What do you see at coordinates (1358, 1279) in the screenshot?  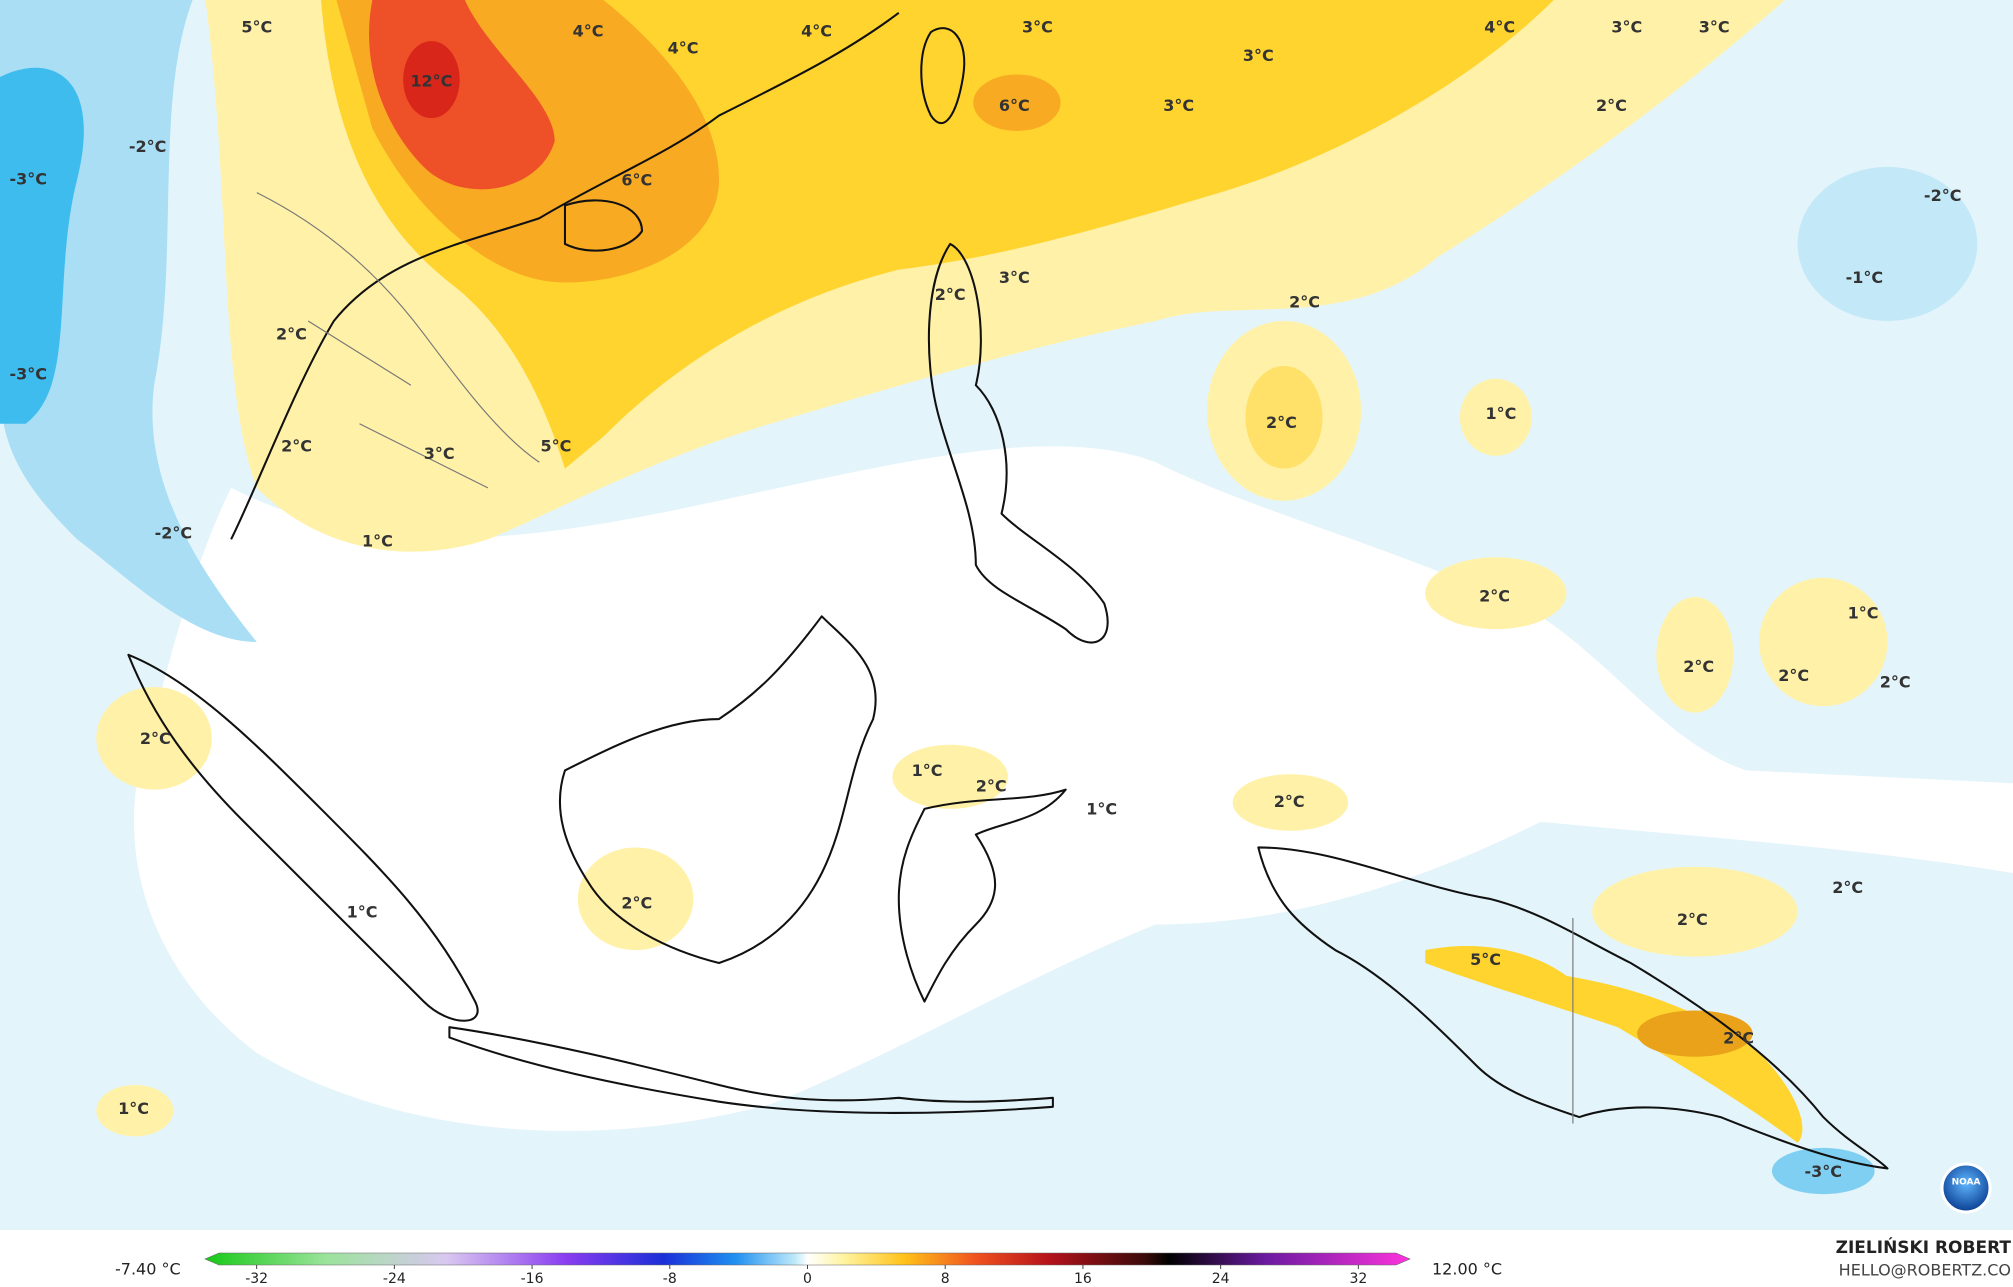 I see `colorbar-tick-label: 32` at bounding box center [1358, 1279].